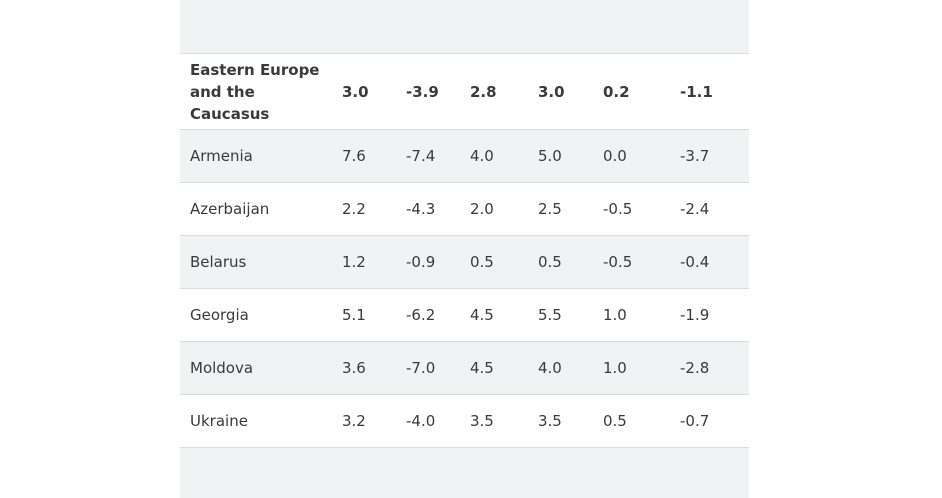 Image resolution: width=942 pixels, height=498 pixels. Describe the element at coordinates (354, 209) in the screenshot. I see `table-cell: 2.2` at that location.